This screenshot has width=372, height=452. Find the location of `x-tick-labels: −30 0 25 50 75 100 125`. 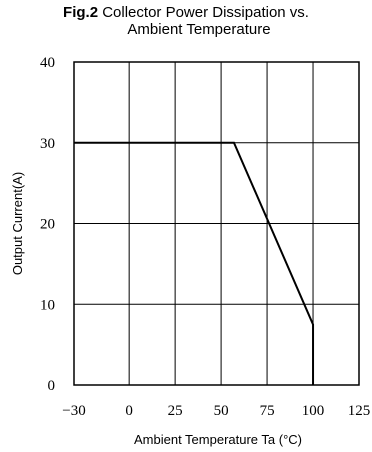

x-tick-labels: −30 0 25 50 75 100 125 is located at coordinates (216, 411).